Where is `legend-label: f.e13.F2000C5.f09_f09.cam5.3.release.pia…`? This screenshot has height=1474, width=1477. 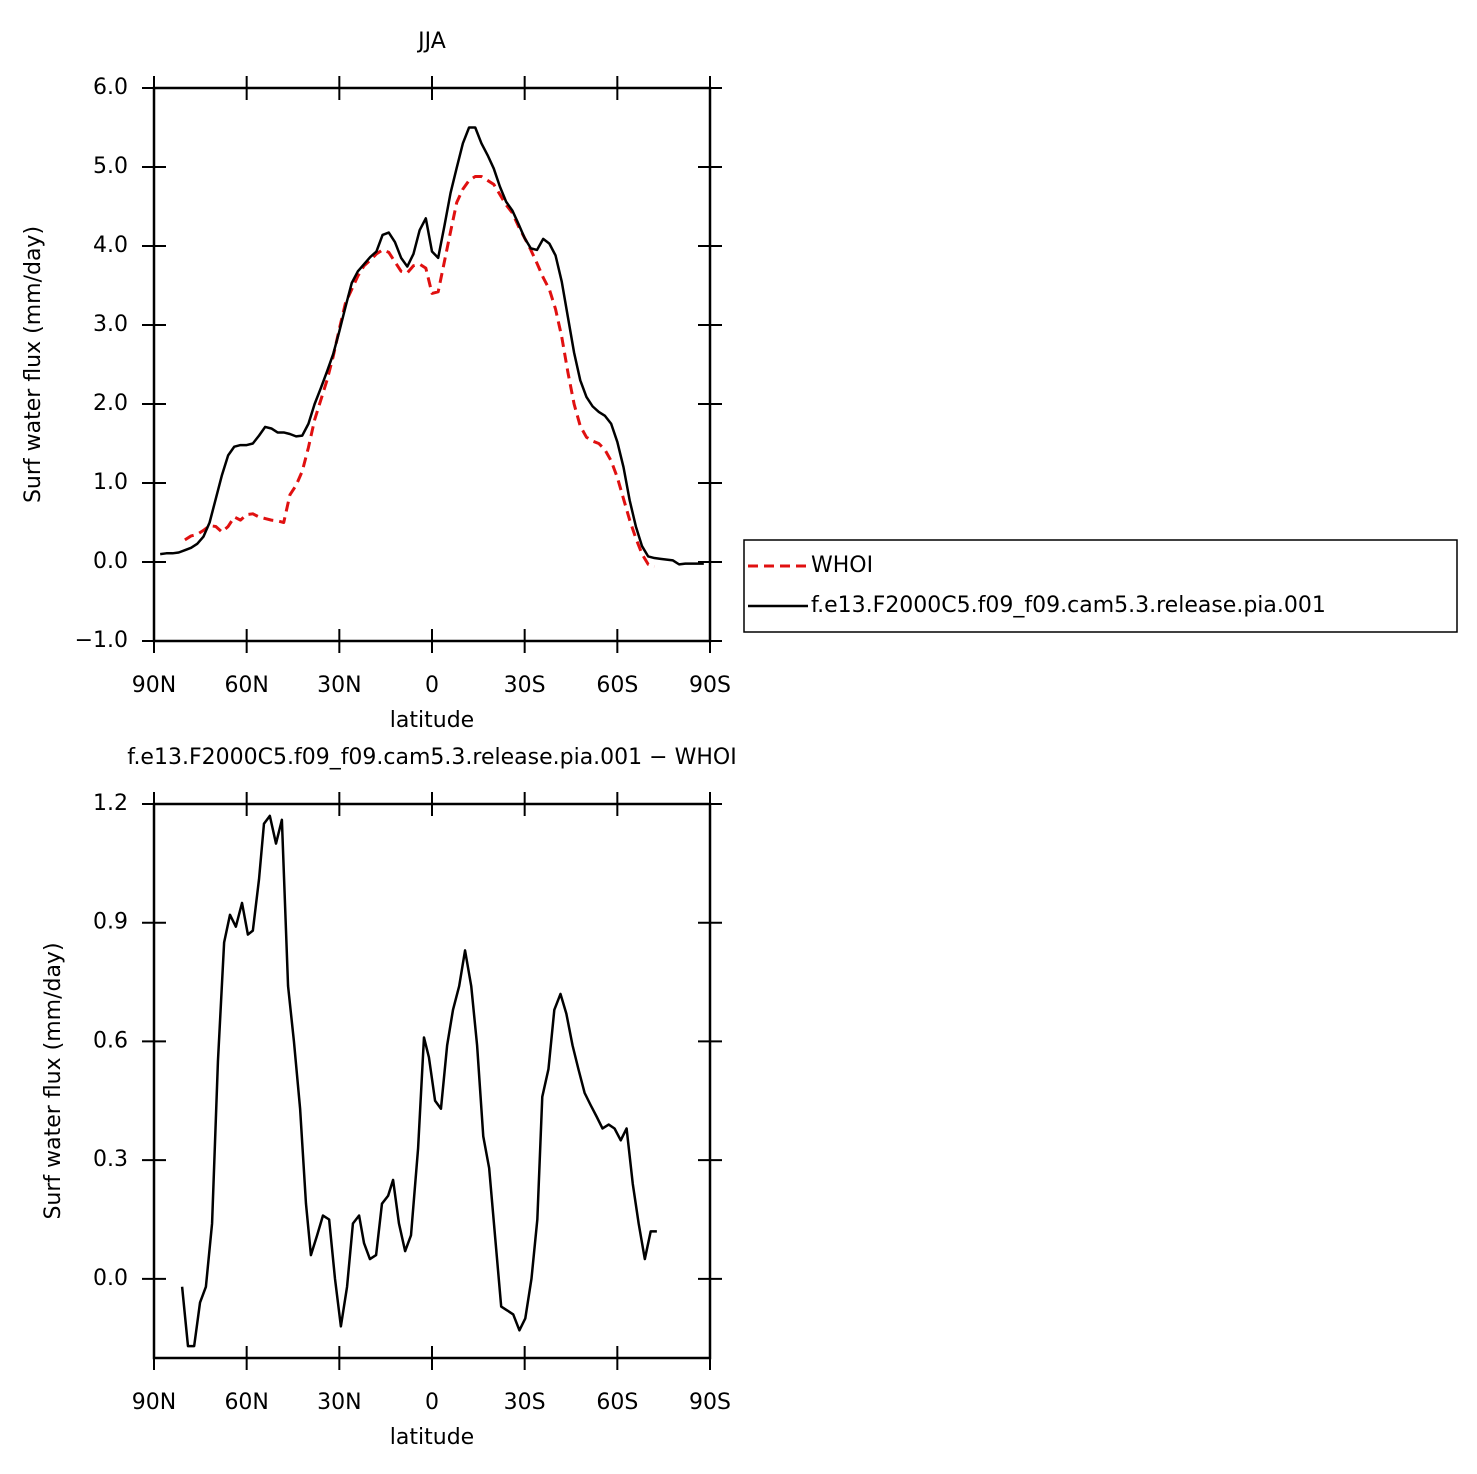
legend-label: f.e13.F2000C5.f09_f09.cam5.3.release.pia… is located at coordinates (1068, 605).